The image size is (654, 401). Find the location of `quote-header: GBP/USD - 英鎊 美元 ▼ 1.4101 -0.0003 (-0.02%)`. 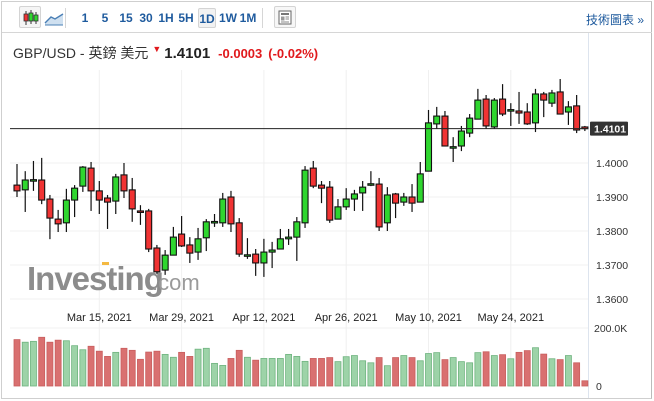

quote-header: GBP/USD - 英鎊 美元 ▼ 1.4101 -0.0003 (-0.02%) is located at coordinates (168, 53).